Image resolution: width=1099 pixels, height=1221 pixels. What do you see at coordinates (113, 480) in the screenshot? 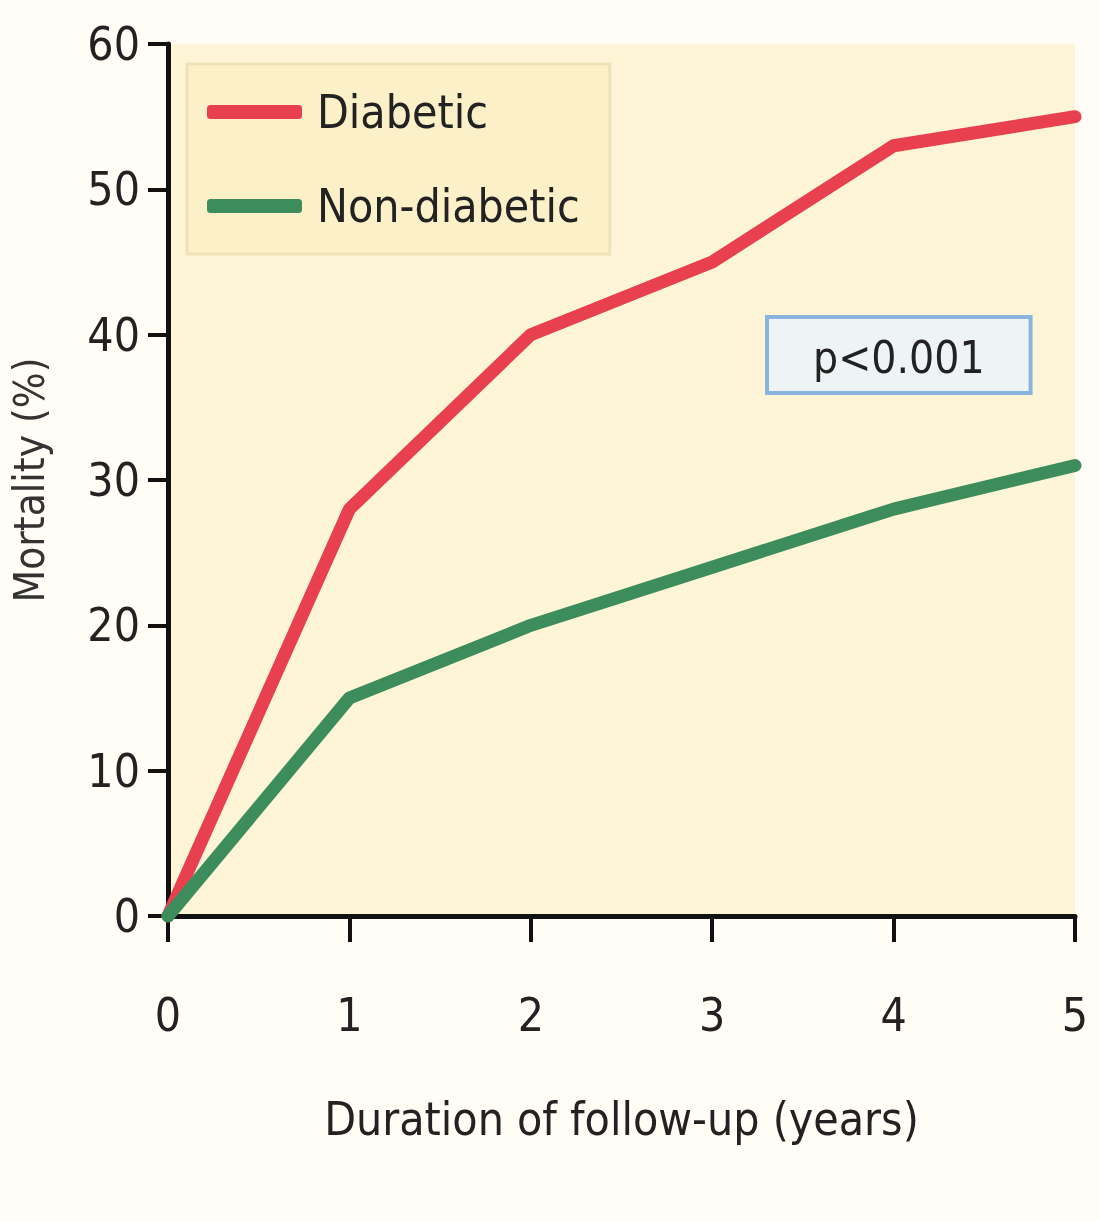
I see `y-tick-label: 30` at bounding box center [113, 480].